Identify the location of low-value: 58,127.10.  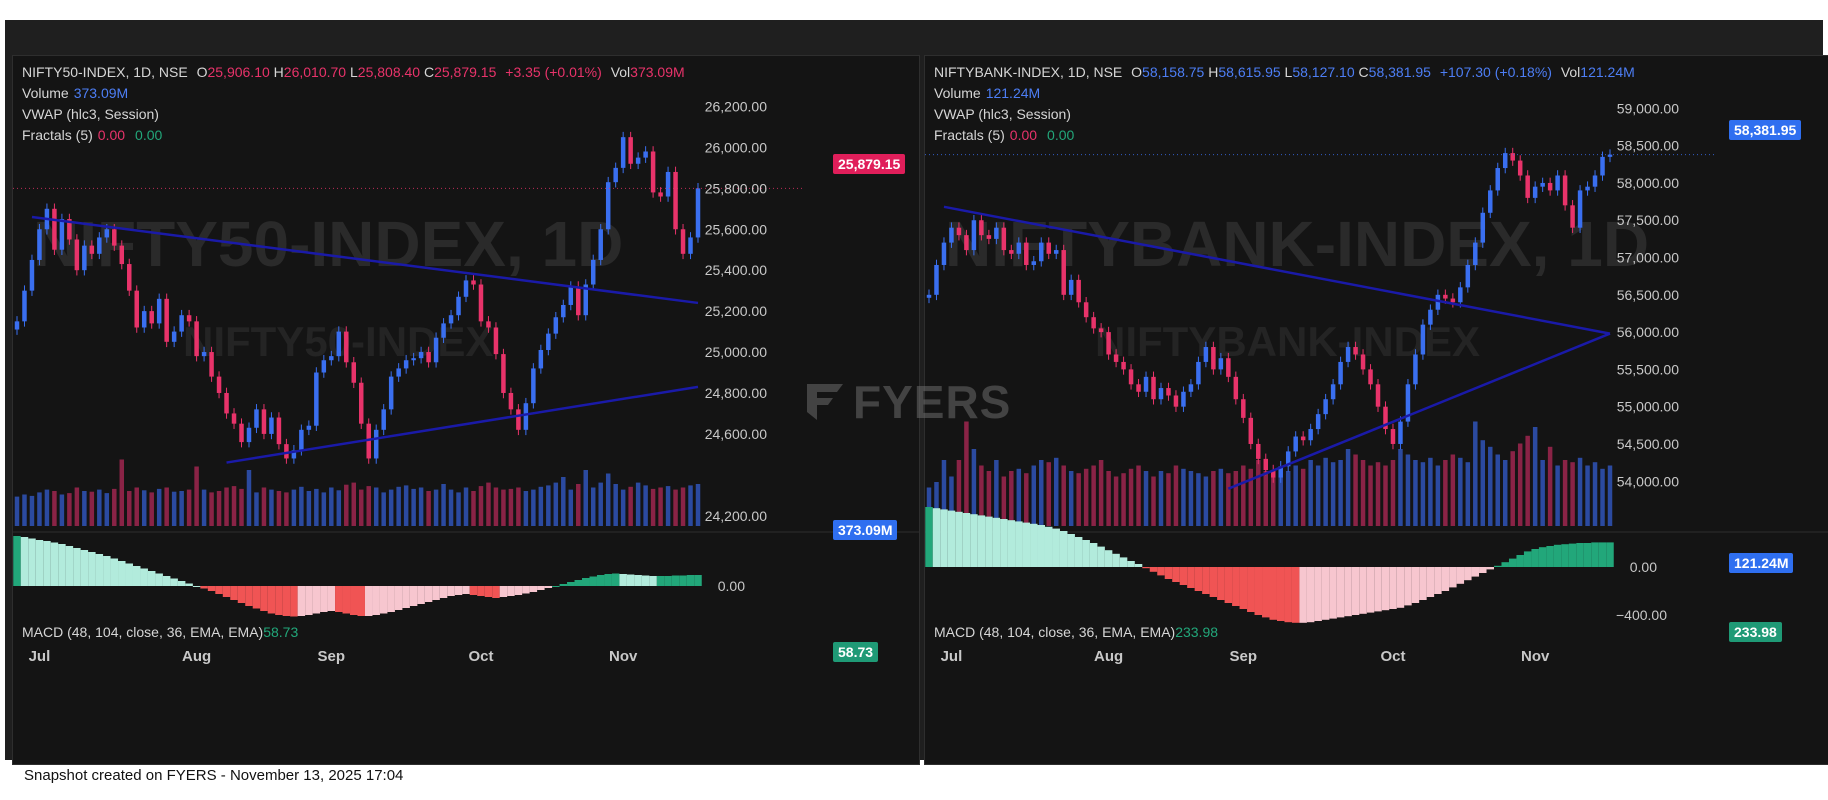
(1323, 72).